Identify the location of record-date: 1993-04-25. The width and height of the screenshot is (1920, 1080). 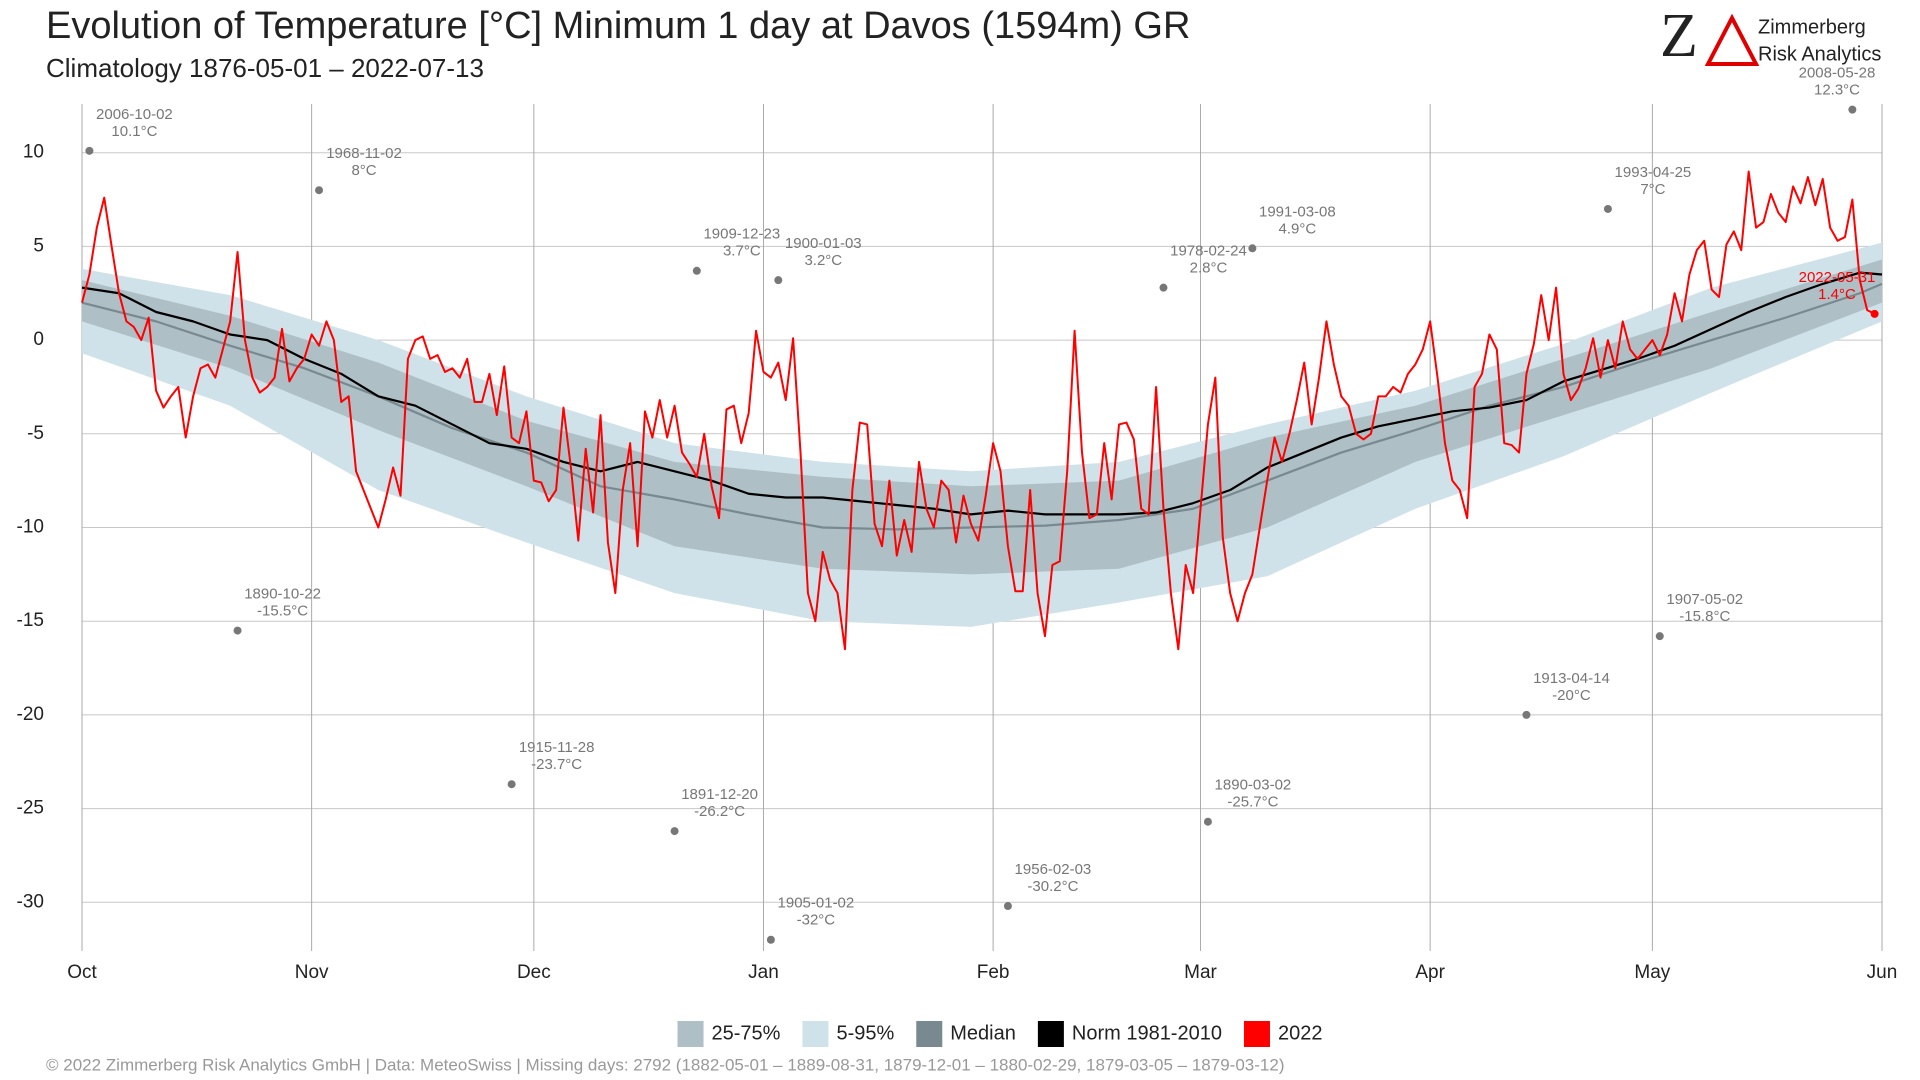
(1653, 172).